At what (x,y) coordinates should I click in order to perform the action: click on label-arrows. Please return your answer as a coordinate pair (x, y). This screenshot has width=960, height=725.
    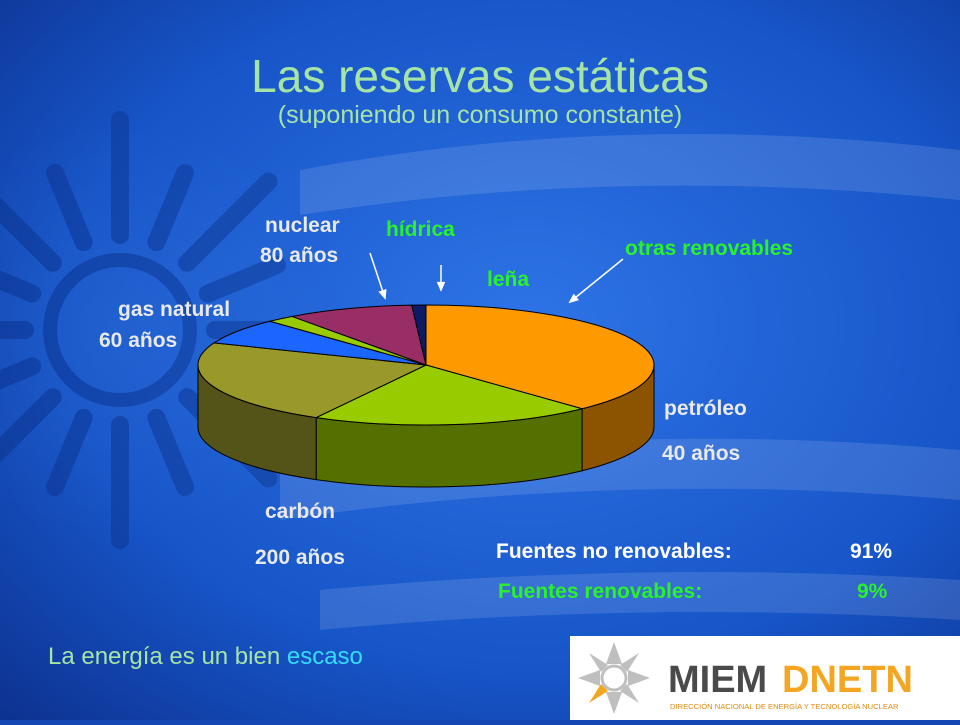
    Looking at the image, I should click on (496, 278).